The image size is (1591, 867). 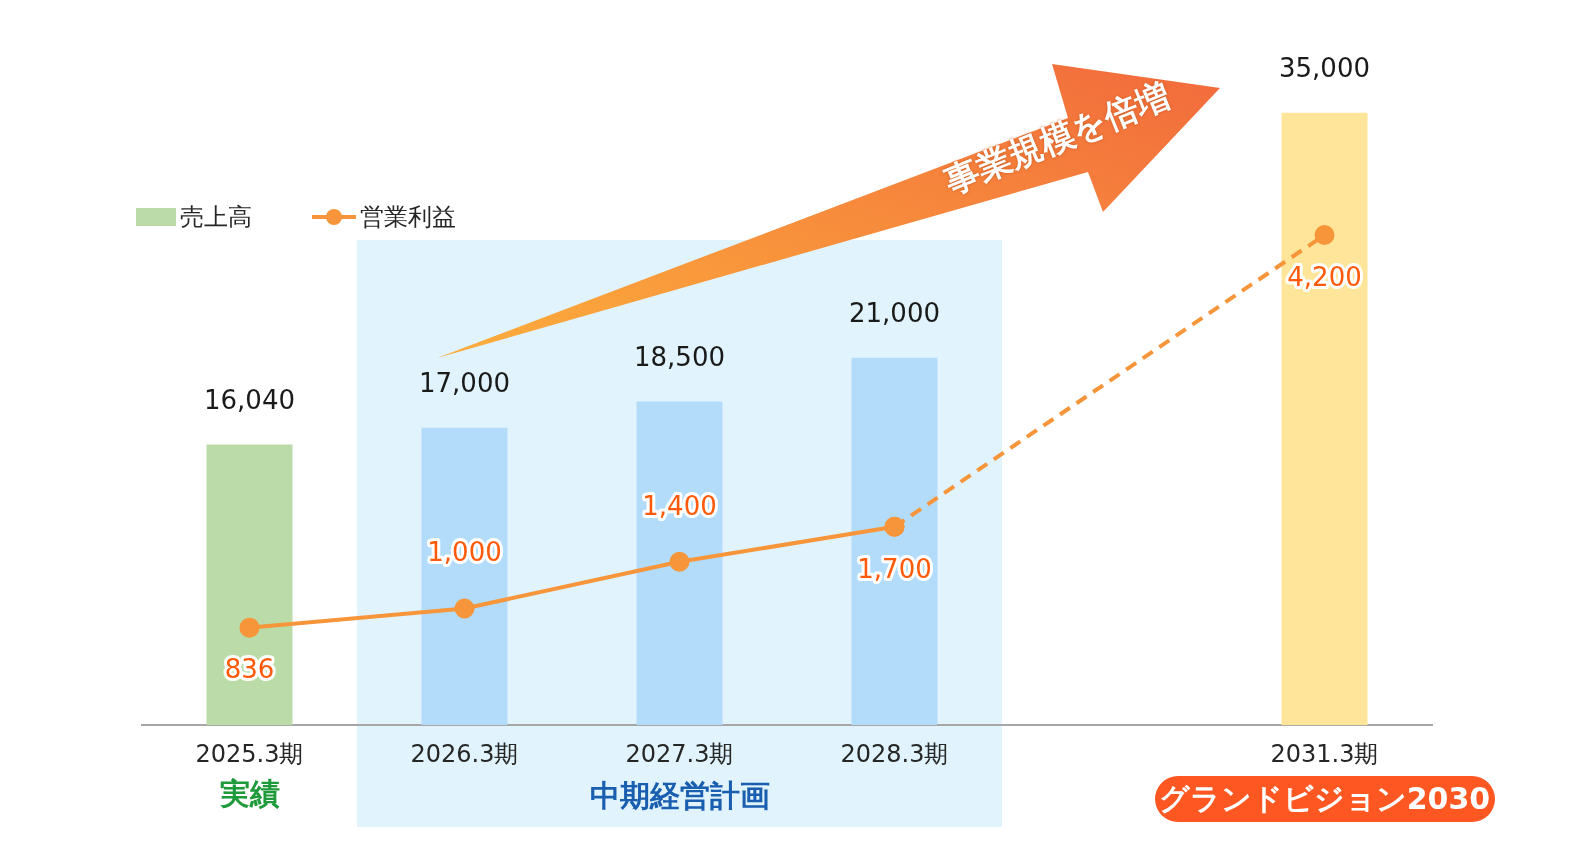 I want to click on legend-label: 営業利益, so click(x=408, y=217).